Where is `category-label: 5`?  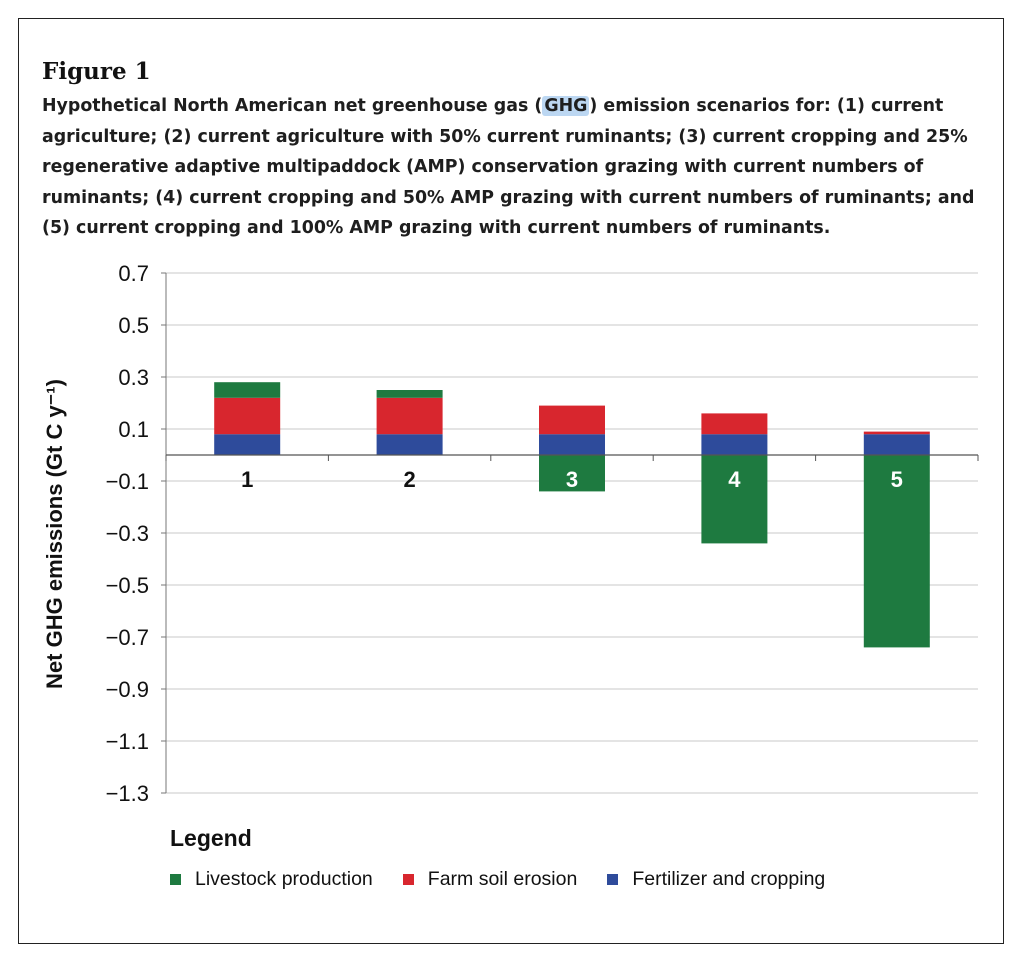 category-label: 5 is located at coordinates (897, 479).